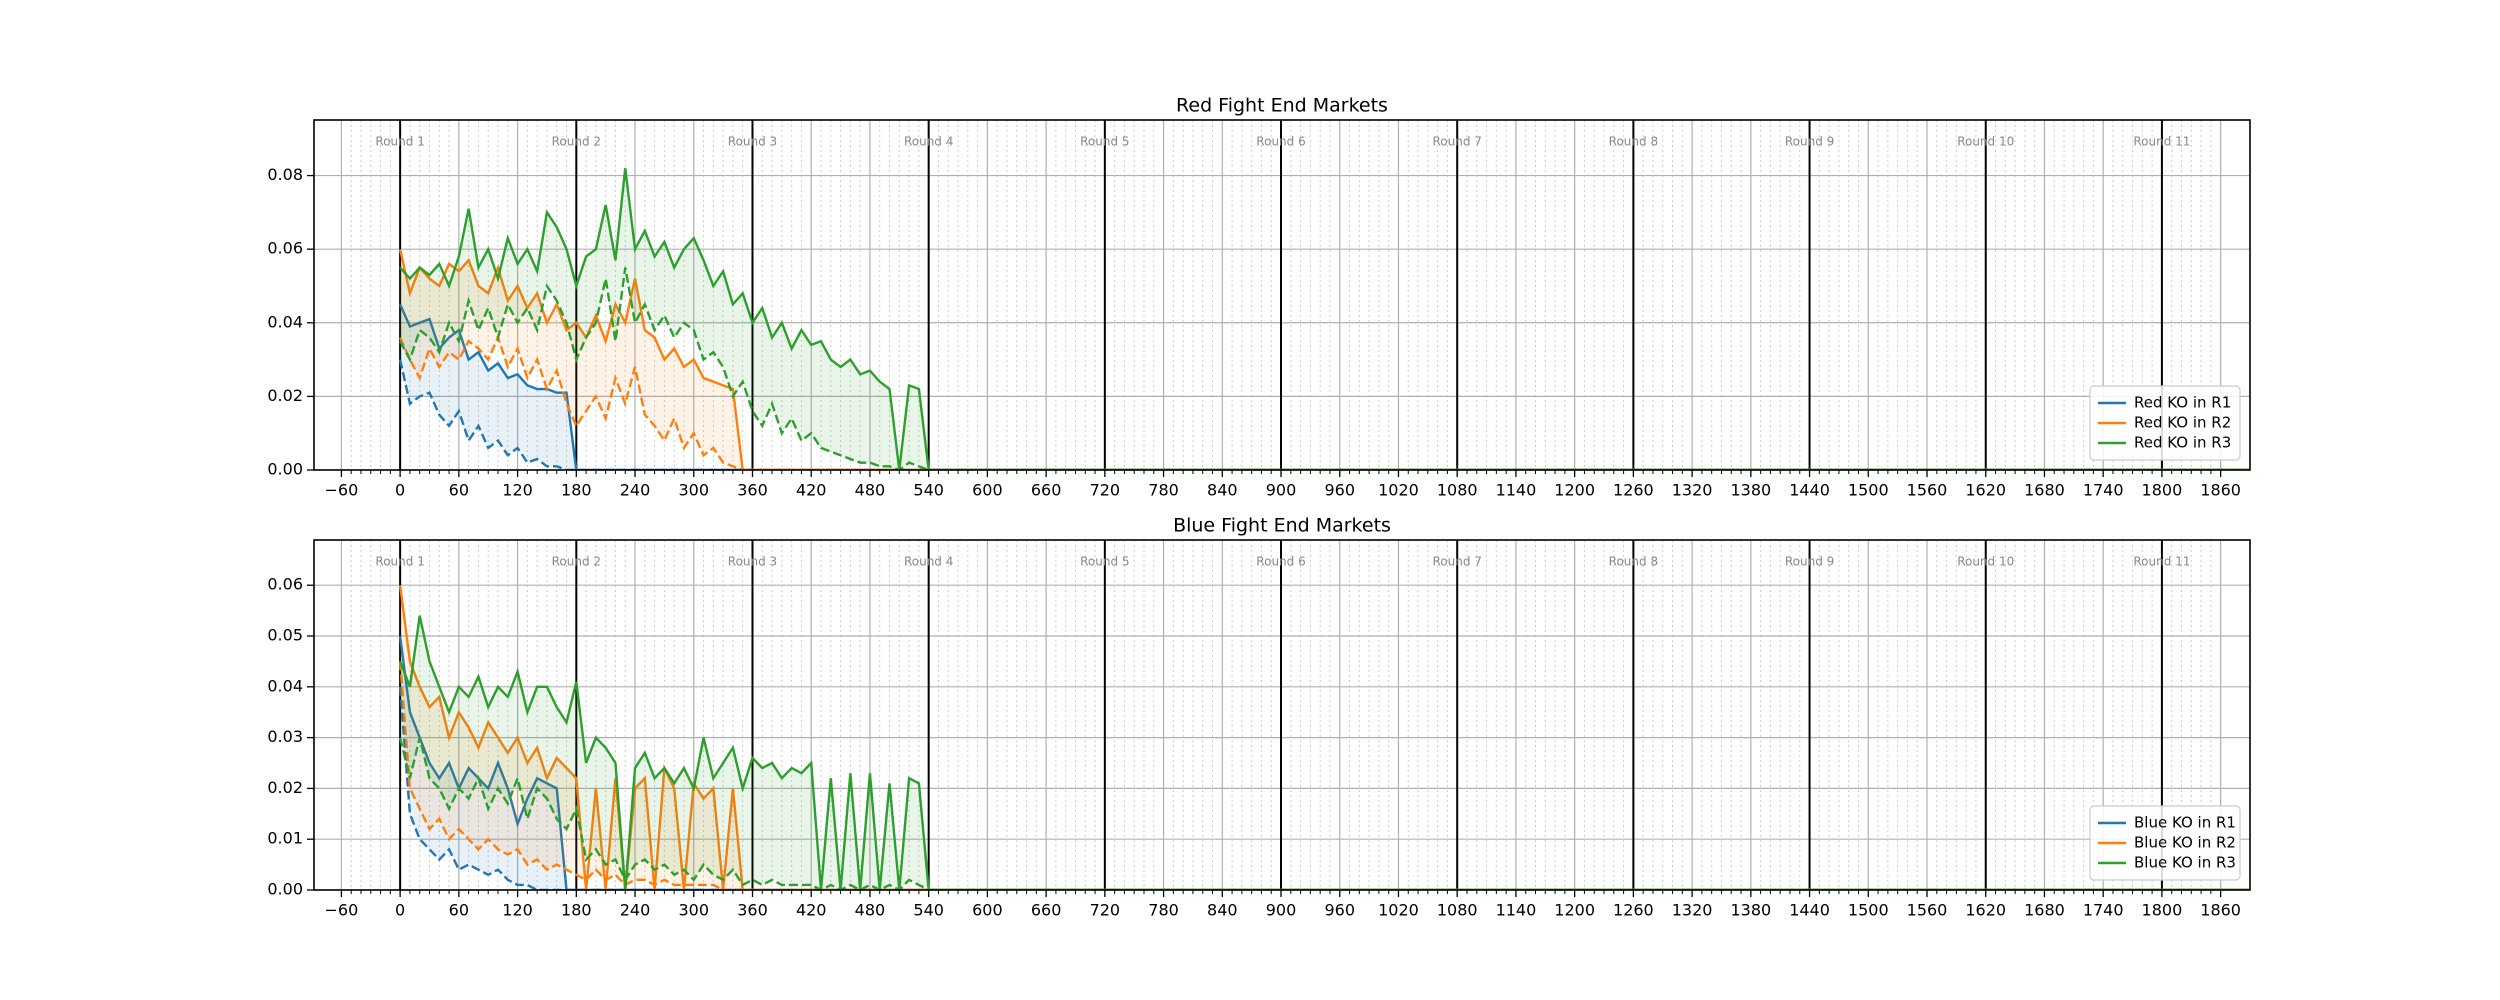  What do you see at coordinates (1282, 106) in the screenshot?
I see `chart-title: Red Fight End Markets` at bounding box center [1282, 106].